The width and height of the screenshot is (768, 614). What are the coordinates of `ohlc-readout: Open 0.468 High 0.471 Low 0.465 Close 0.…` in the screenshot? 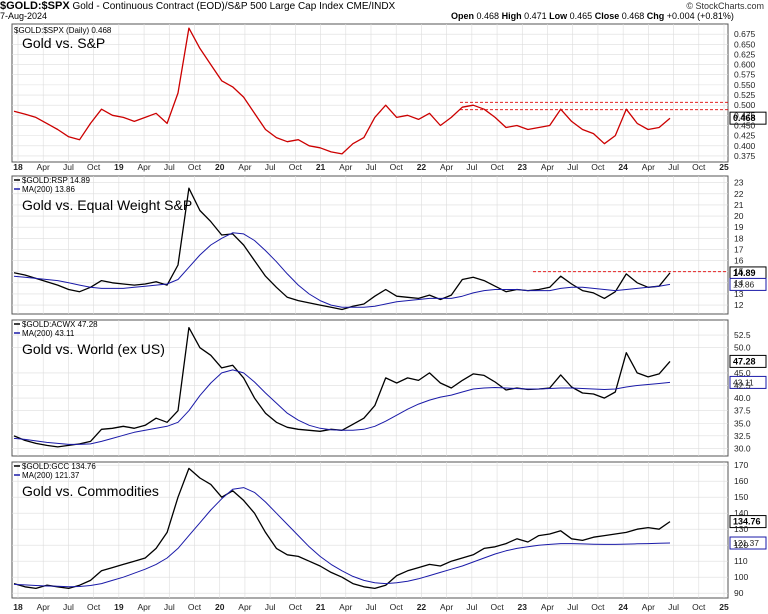 It's located at (592, 16).